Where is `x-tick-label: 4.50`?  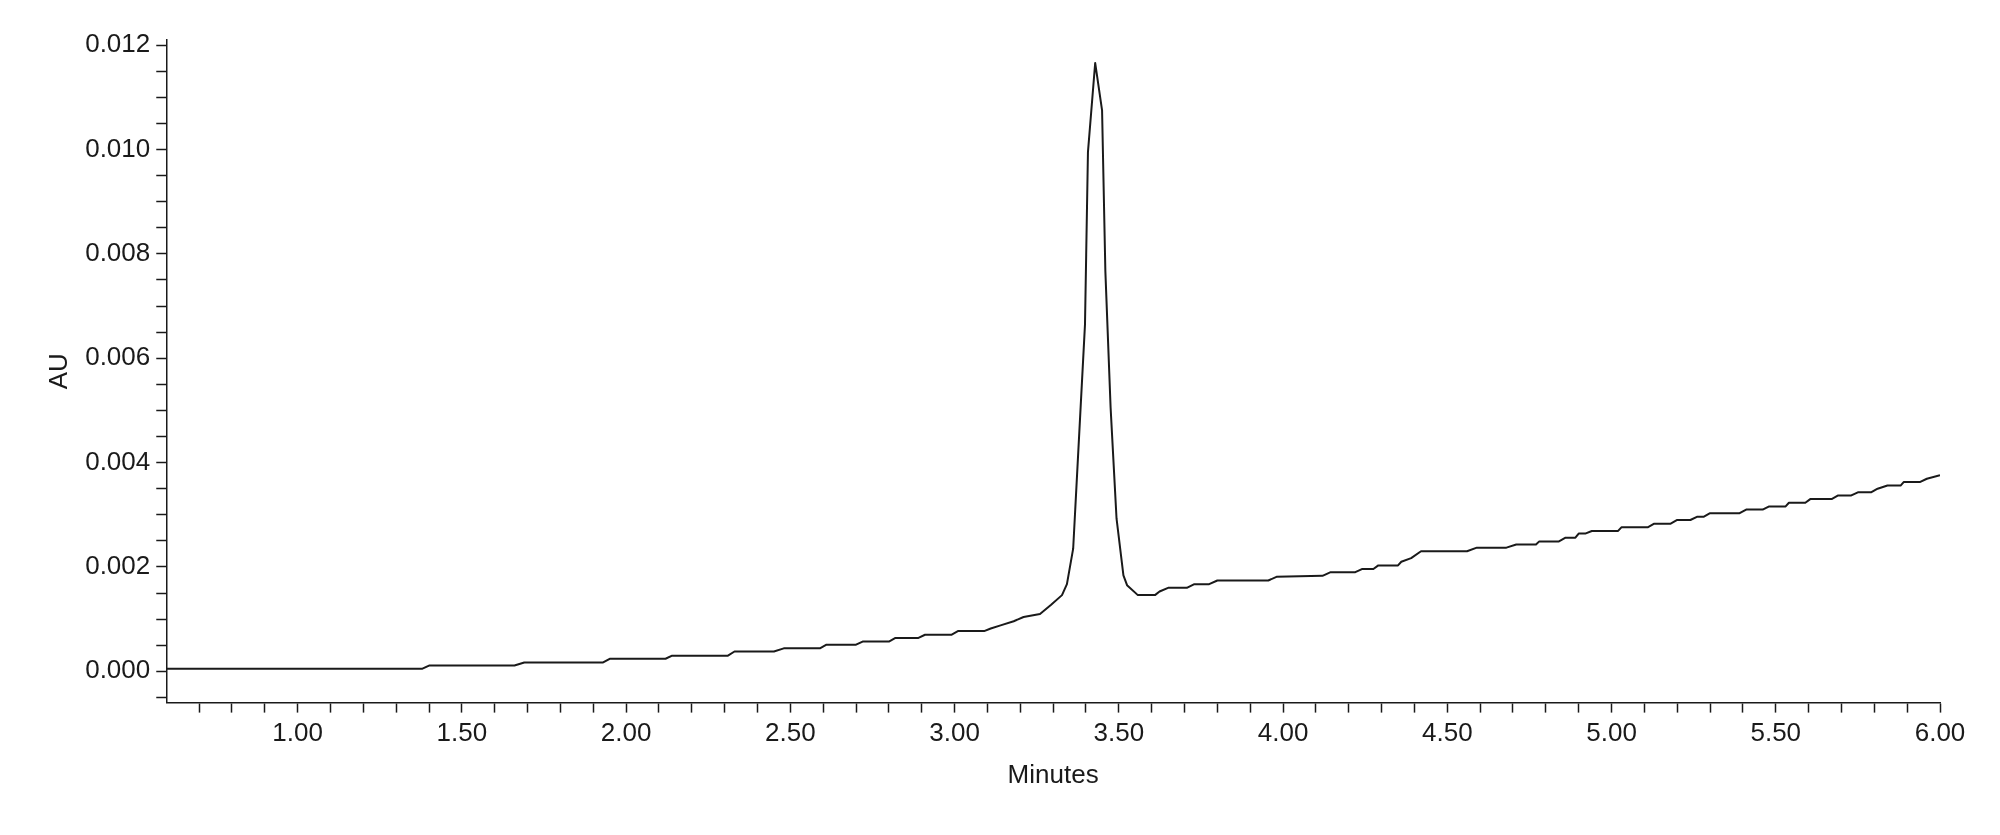
x-tick-label: 4.50 is located at coordinates (1447, 732).